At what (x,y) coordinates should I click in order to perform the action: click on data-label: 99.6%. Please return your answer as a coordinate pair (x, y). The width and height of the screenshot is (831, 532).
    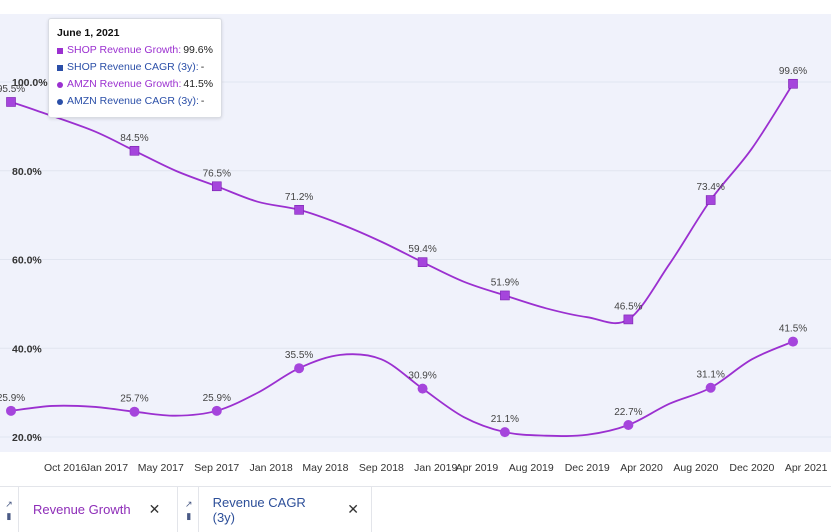
    Looking at the image, I should click on (793, 71).